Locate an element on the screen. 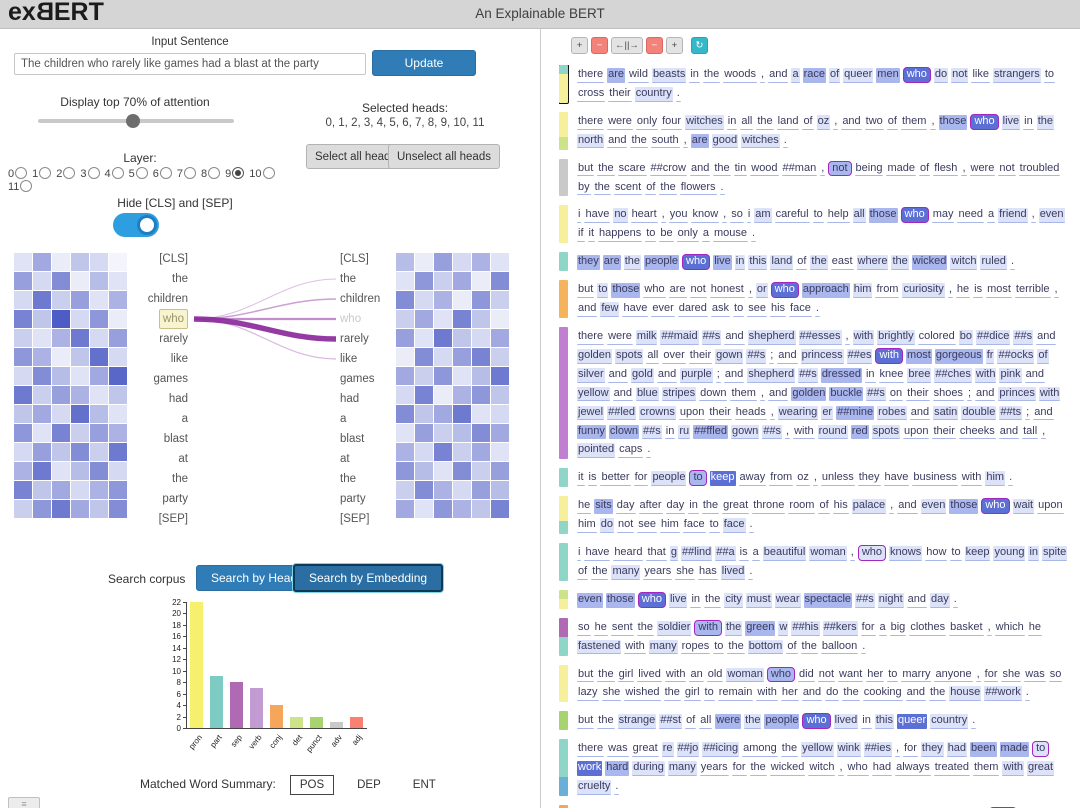  corpus-token: wink is located at coordinates (848, 750).